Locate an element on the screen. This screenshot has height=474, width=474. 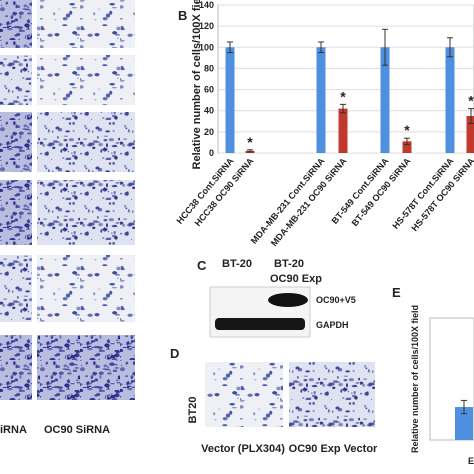
y-tick-label: 0 is located at coordinates (211, 153).